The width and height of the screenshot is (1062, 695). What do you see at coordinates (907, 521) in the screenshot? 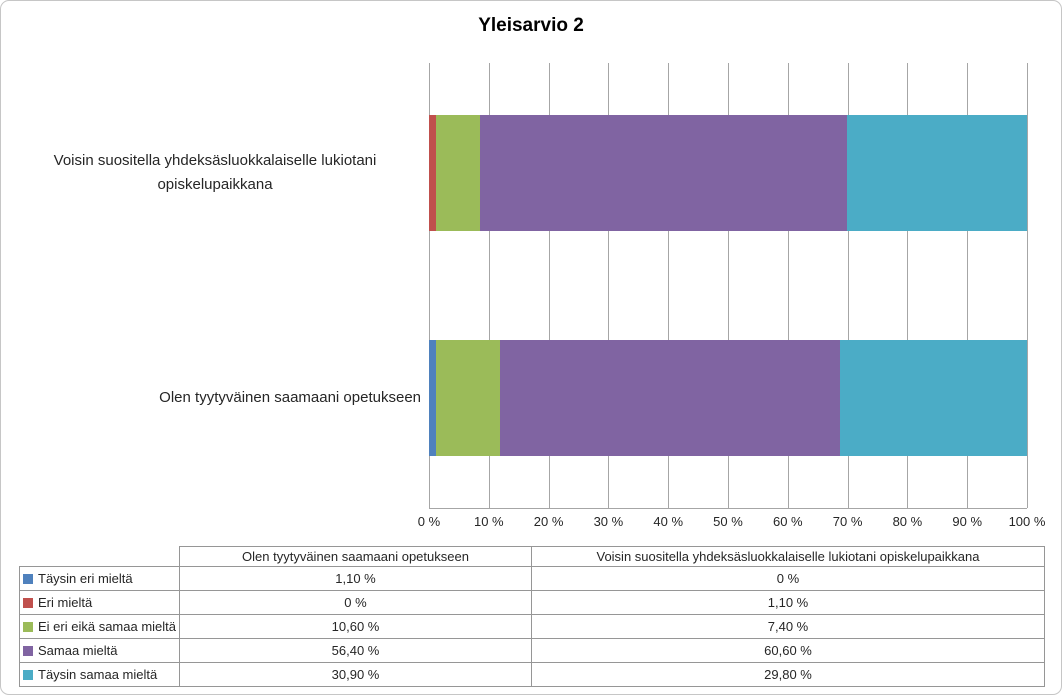
I see `x-axis-tick-label: 80 %` at bounding box center [907, 521].